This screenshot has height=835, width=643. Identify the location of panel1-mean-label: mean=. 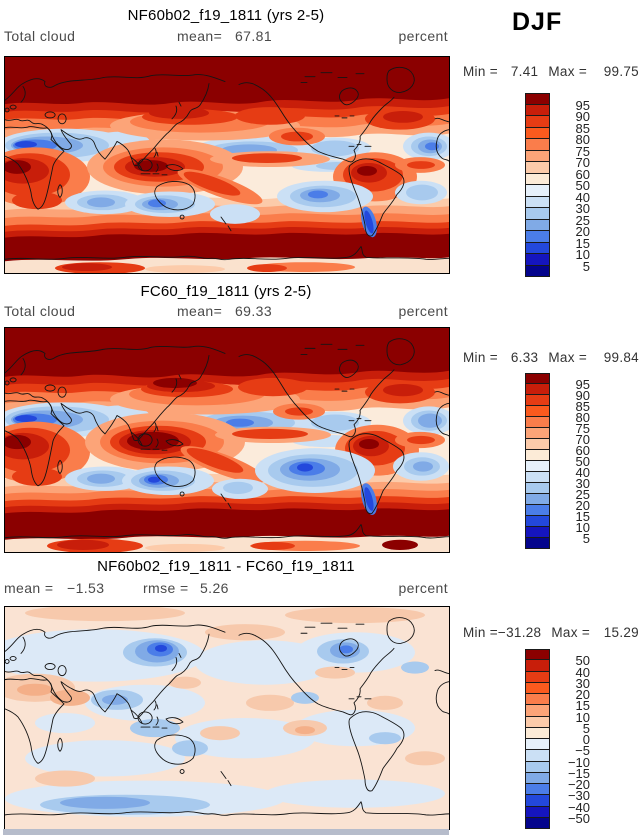
(200, 36).